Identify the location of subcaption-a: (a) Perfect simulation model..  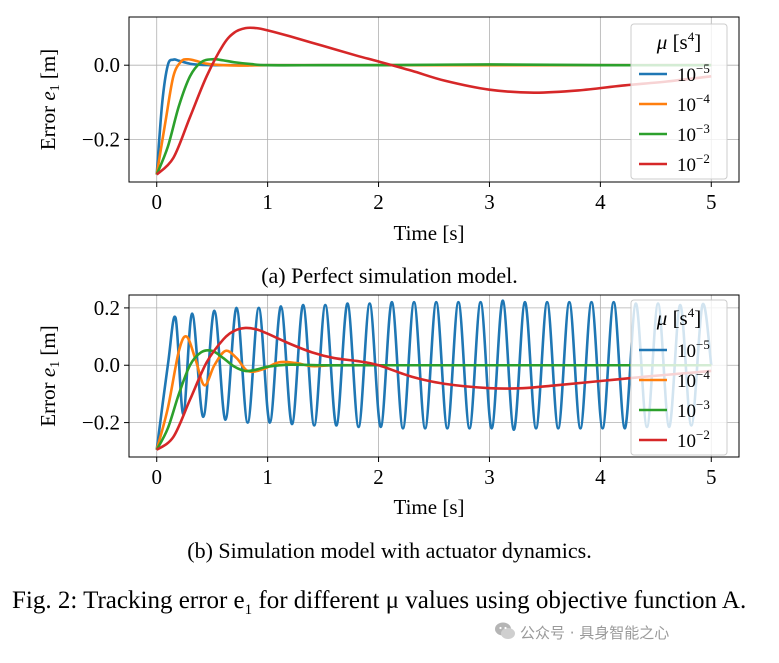
(389, 275).